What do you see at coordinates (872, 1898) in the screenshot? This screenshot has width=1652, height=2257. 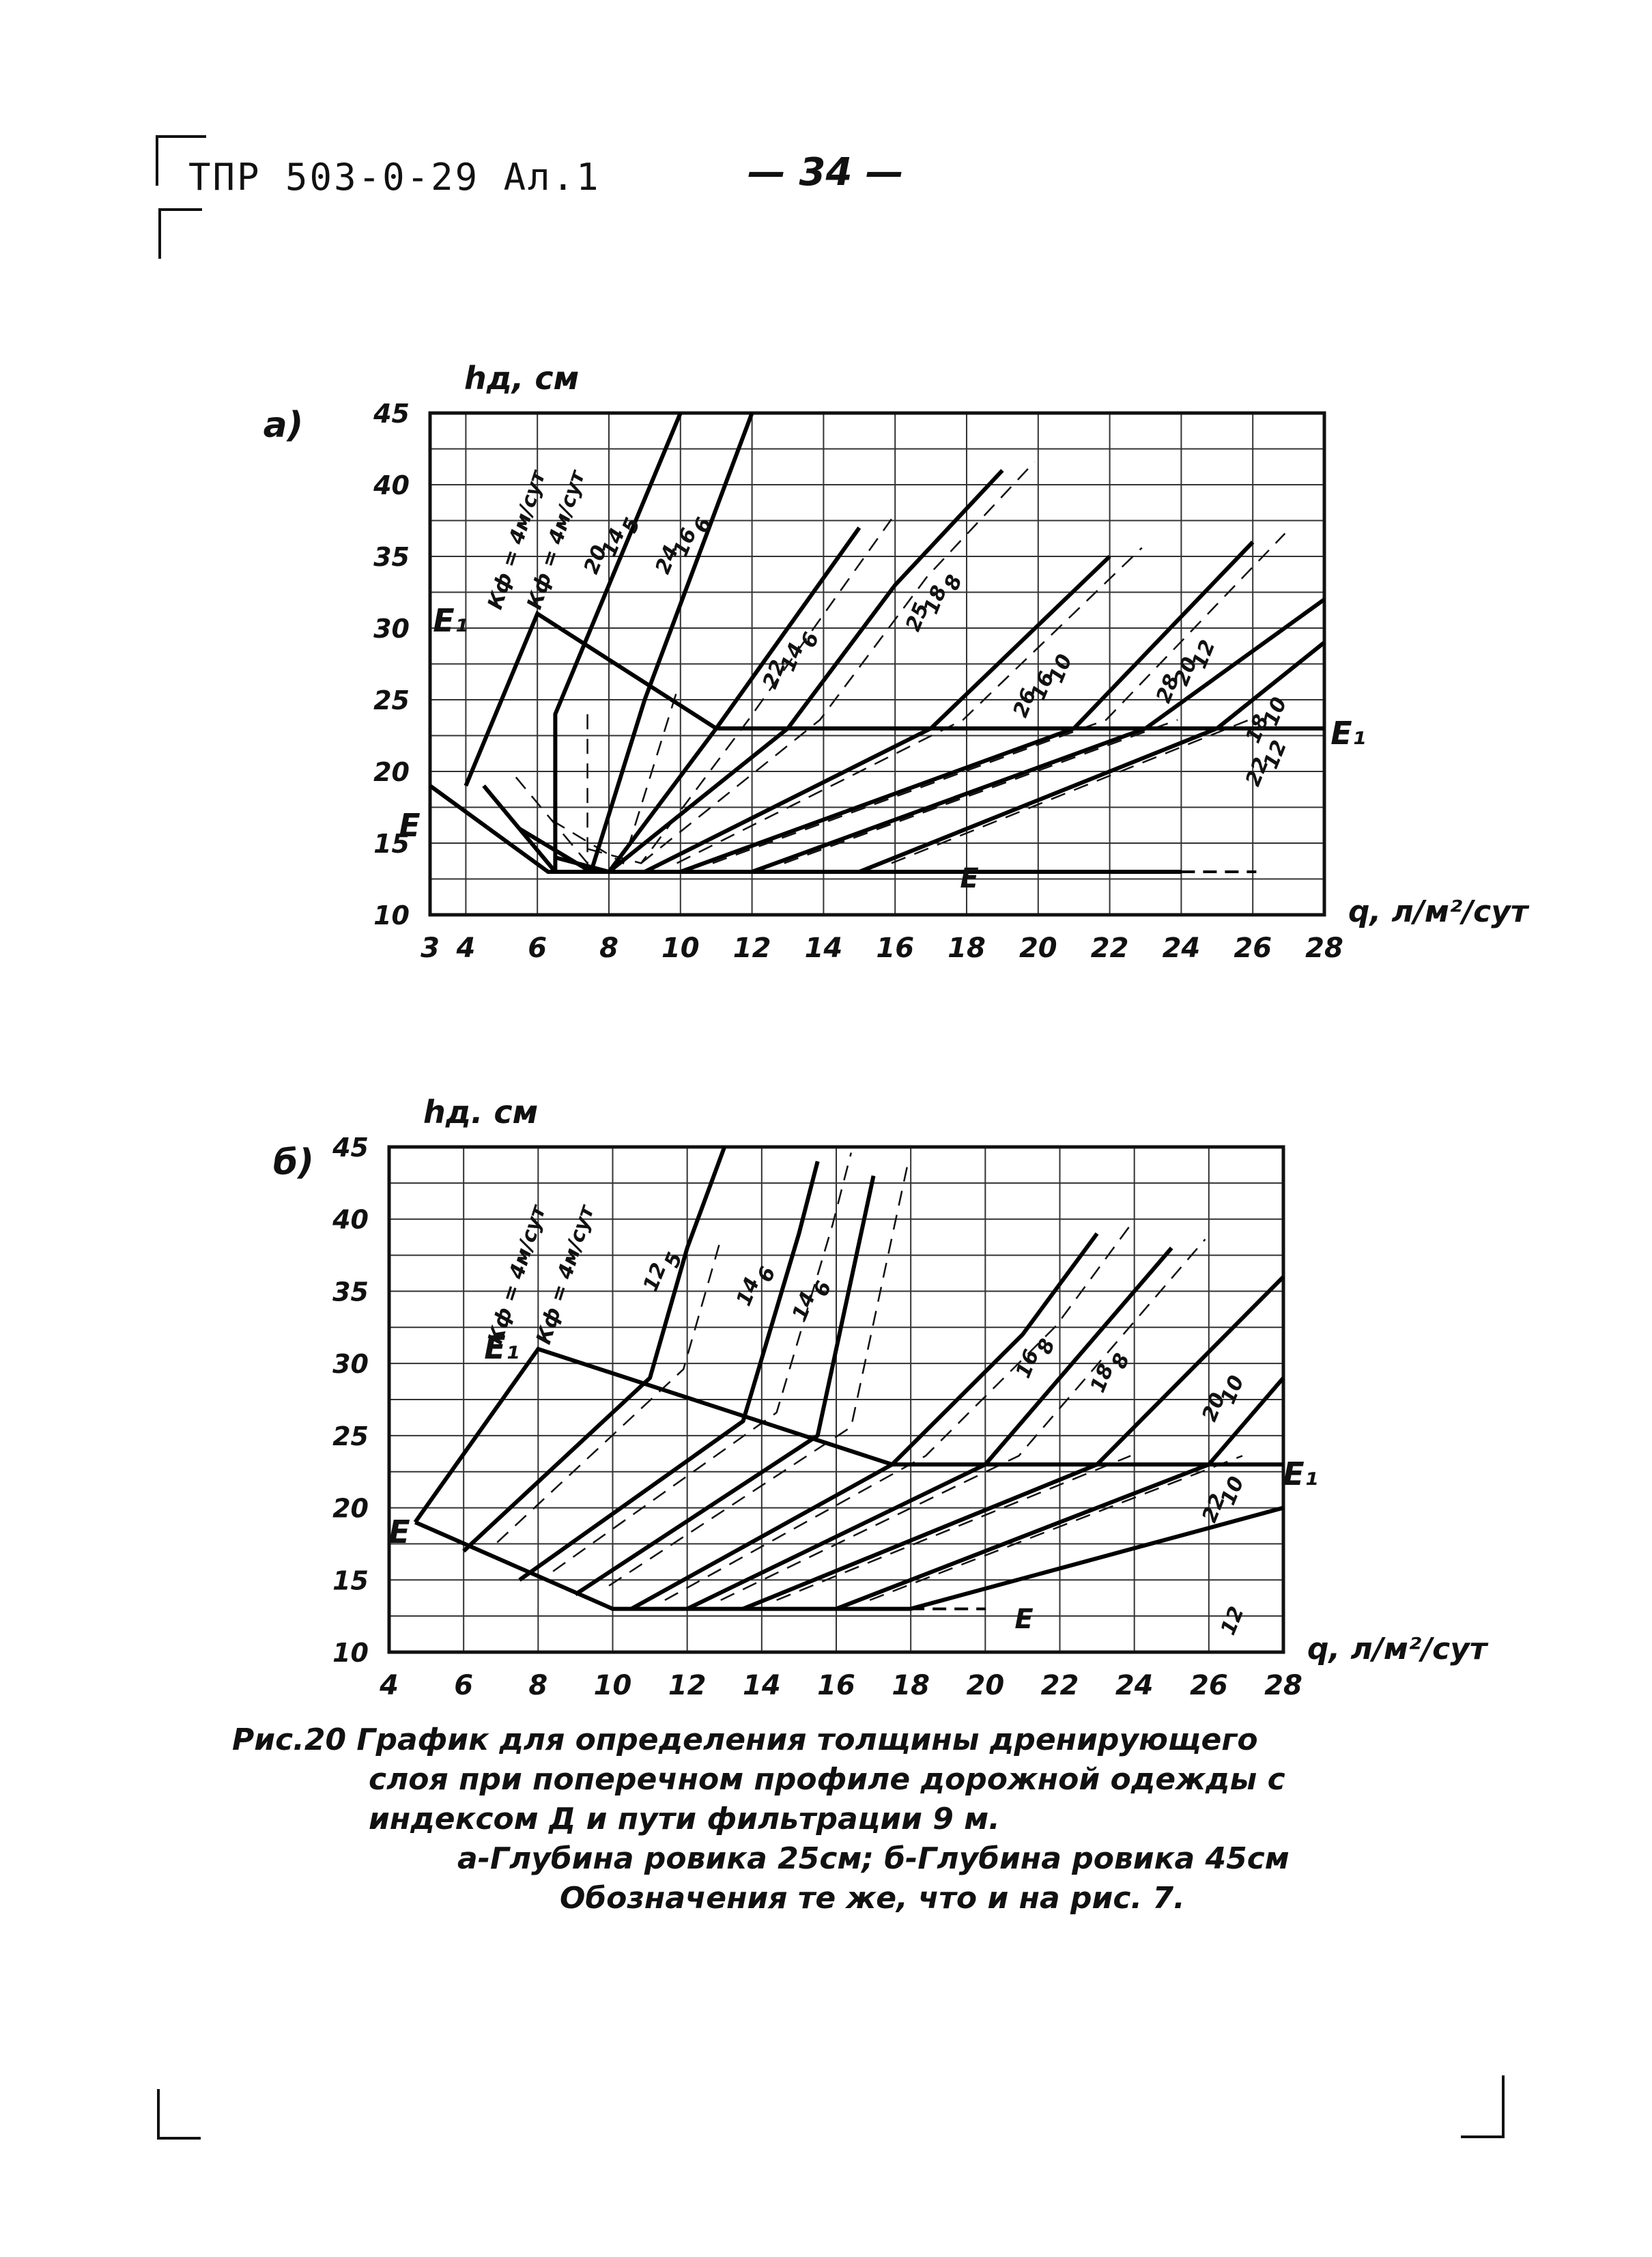 I see `caption-line-5: Обозначения те же, что и на рис. 7.` at bounding box center [872, 1898].